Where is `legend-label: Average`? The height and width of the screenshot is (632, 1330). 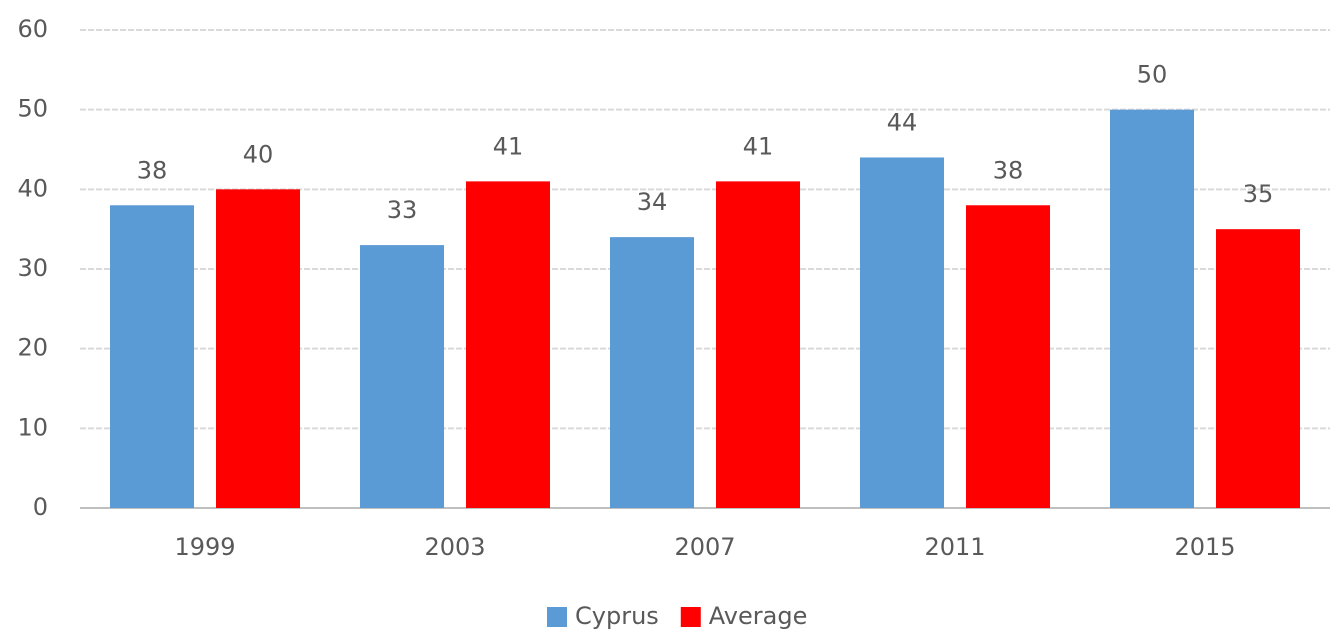 legend-label: Average is located at coordinates (758, 616).